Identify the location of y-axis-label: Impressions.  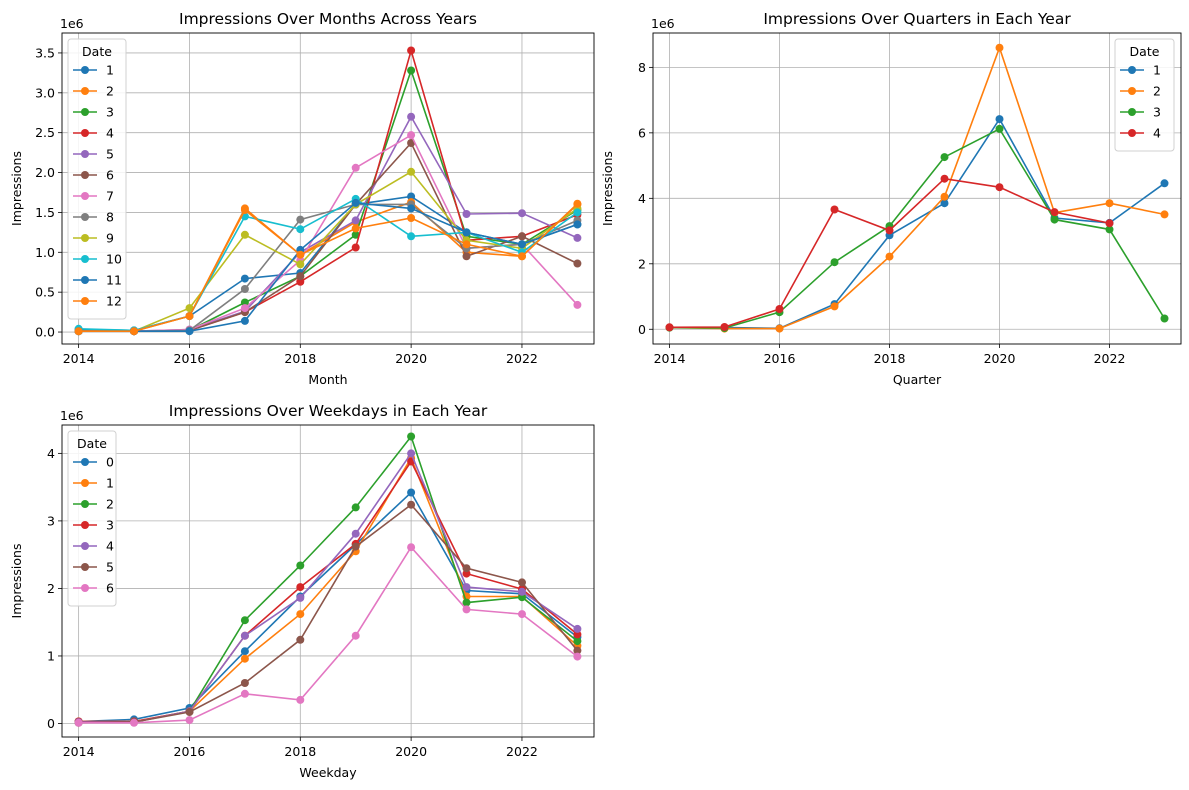
(16, 188).